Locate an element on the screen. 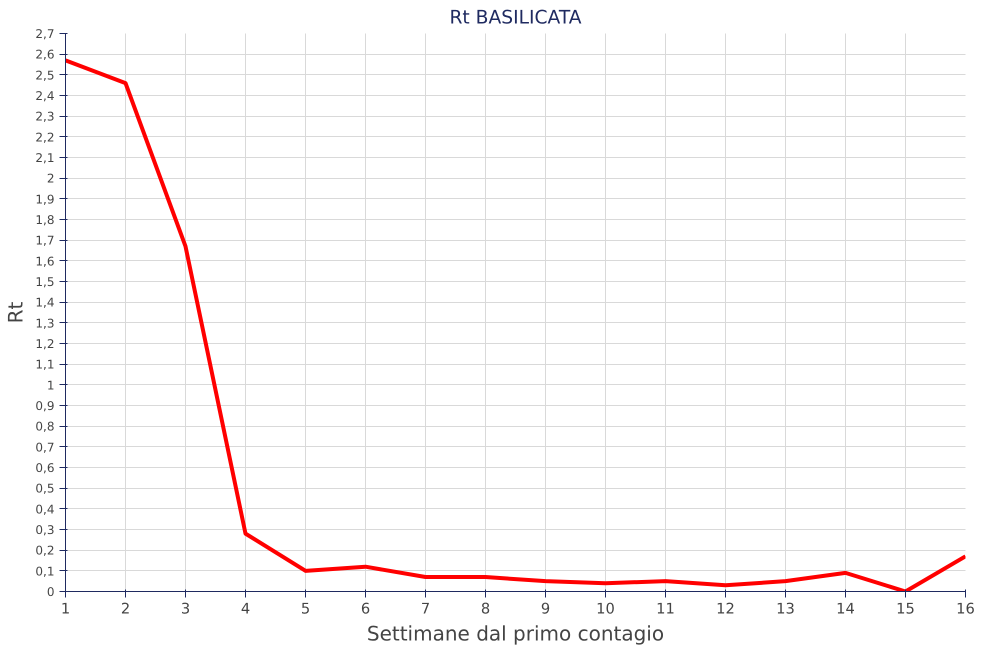 This screenshot has height=652, width=999. x-axis-title: Settimane dal primo contagio is located at coordinates (515, 634).